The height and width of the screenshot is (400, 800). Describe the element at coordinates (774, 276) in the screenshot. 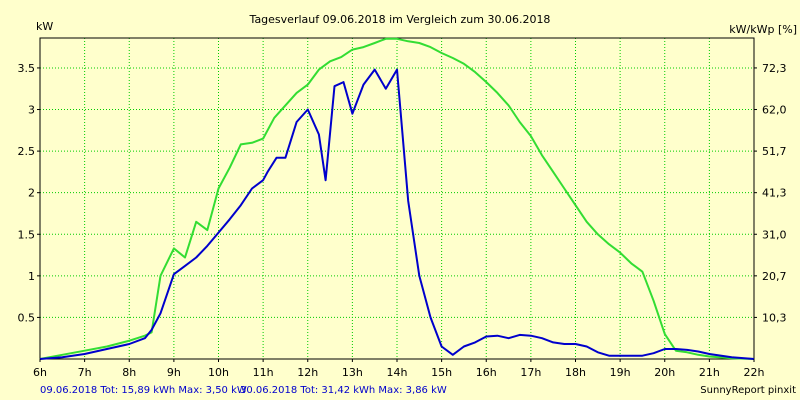

I see `y-tick-label-right: 20,7` at that location.